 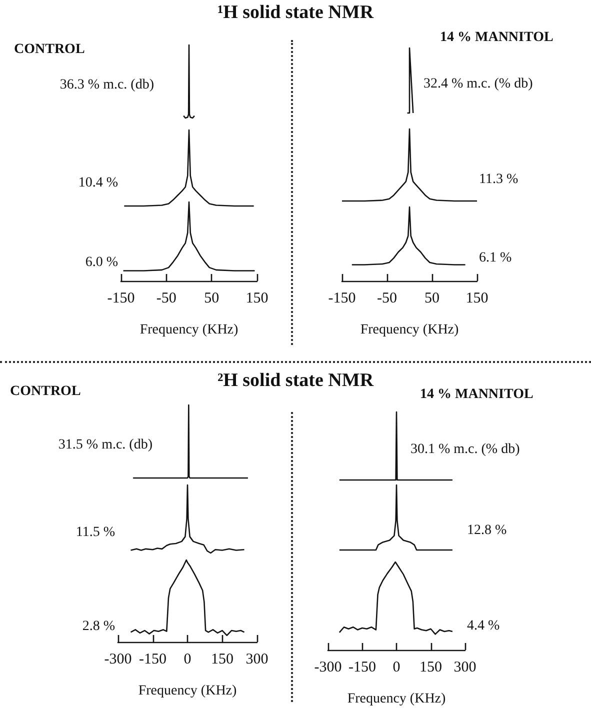 I want to click on annotation: 36.3 % m.c. (db), so click(x=107, y=85).